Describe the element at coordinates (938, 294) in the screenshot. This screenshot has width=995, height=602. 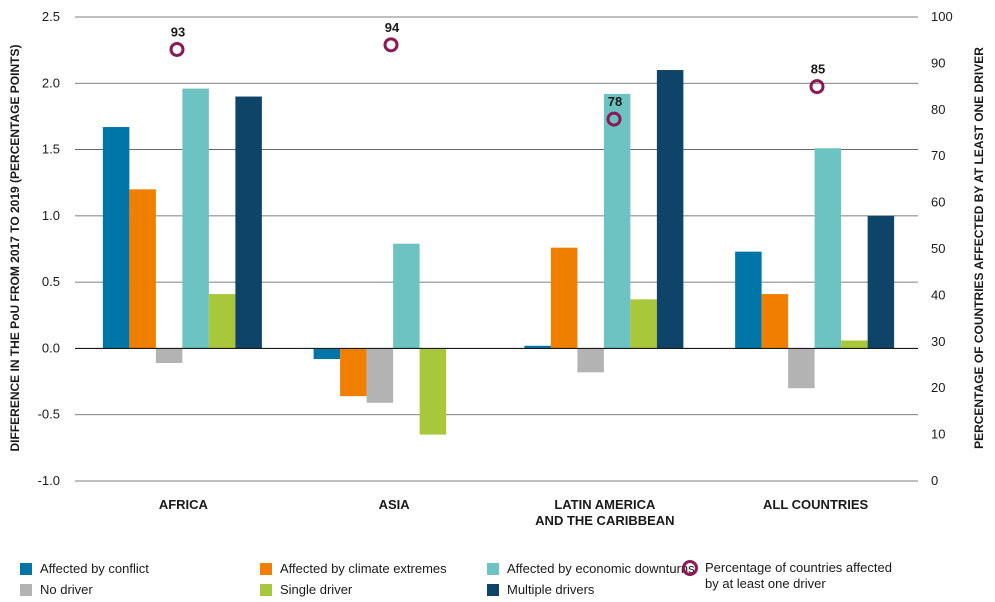
I see `y2-tick-label: 40` at that location.